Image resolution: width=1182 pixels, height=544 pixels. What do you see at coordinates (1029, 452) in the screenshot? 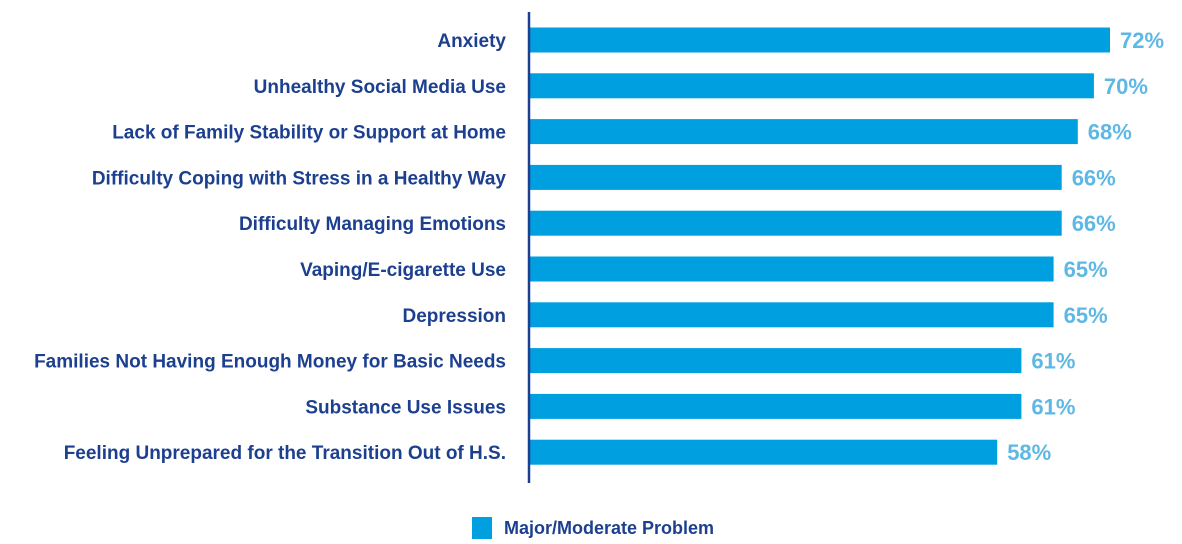
I see `value-label: 58%` at bounding box center [1029, 452].